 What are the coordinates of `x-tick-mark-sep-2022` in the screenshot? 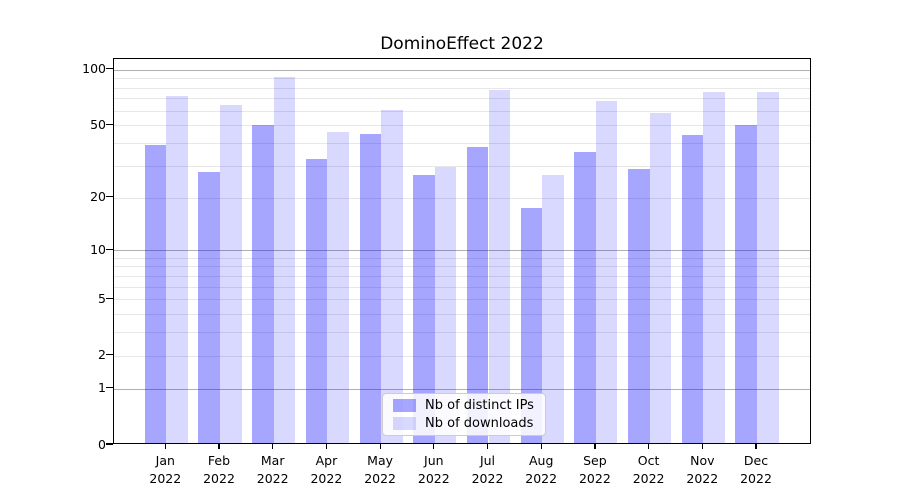 It's located at (595, 446).